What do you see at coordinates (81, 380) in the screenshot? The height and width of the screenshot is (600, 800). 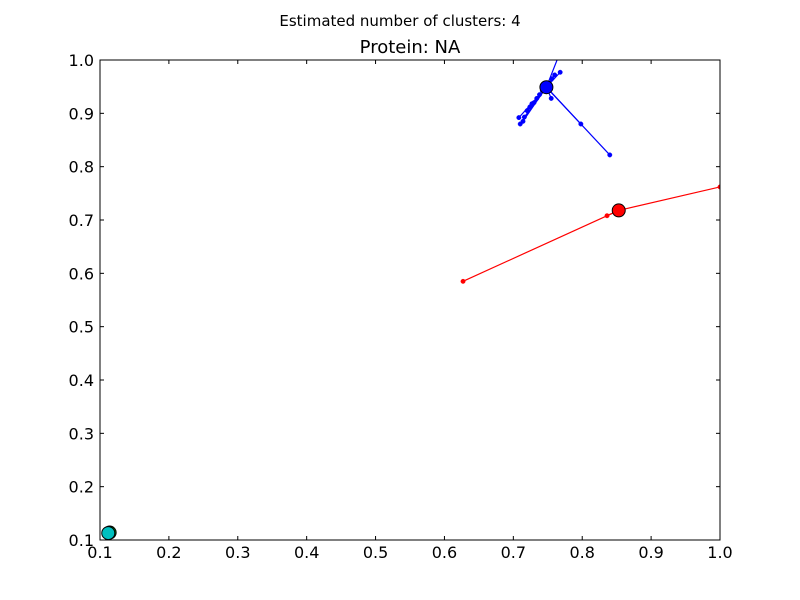 I see `y-tick-label: 0.4` at bounding box center [81, 380].